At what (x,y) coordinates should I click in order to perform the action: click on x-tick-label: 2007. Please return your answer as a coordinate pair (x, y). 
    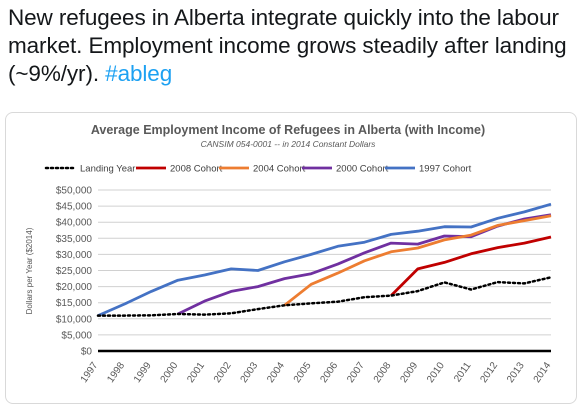
    Looking at the image, I should click on (356, 372).